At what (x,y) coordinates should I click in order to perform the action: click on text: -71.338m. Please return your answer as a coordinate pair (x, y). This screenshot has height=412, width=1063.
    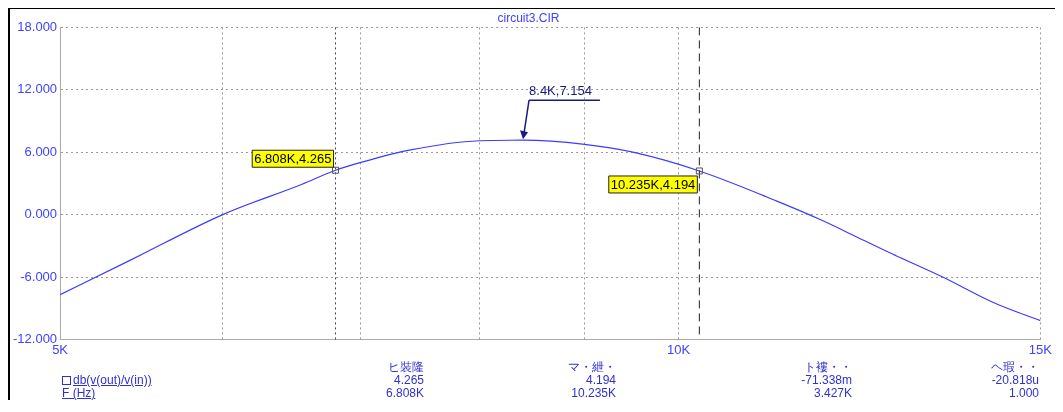
    Looking at the image, I should click on (826, 380).